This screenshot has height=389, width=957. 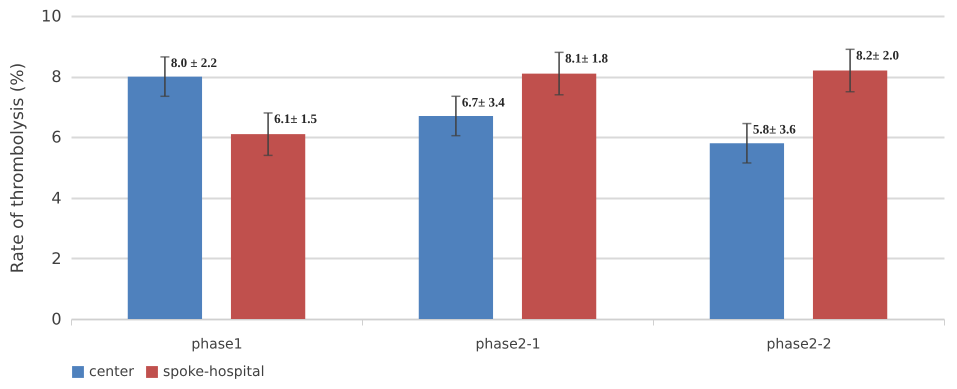 What do you see at coordinates (56, 76) in the screenshot?
I see `y-tick-label: 8` at bounding box center [56, 76].